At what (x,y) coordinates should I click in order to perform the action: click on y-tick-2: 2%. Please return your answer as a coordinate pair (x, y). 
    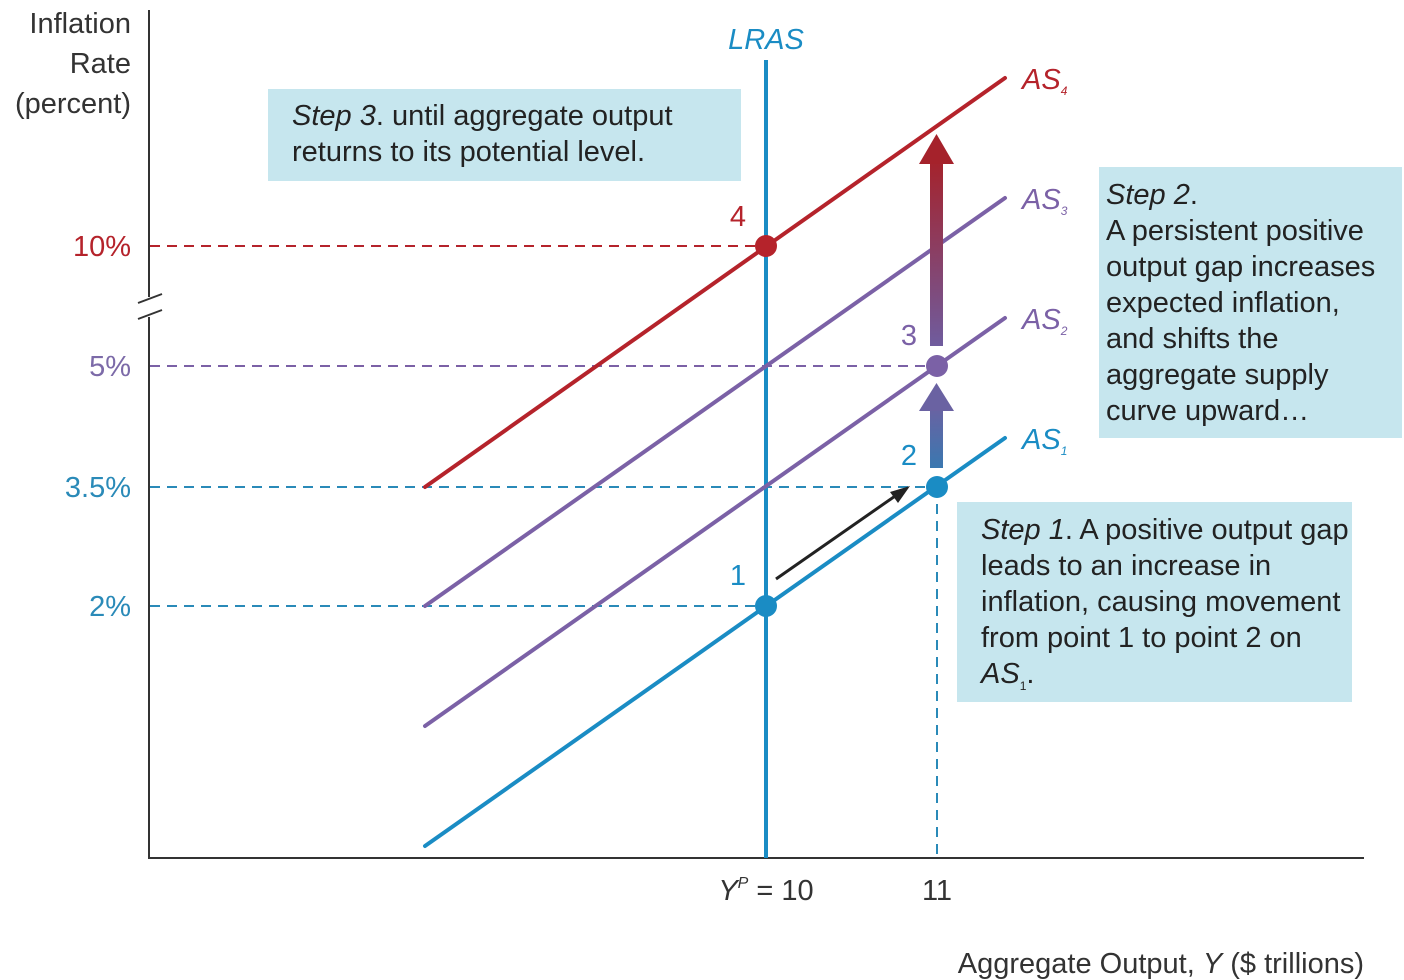
    Looking at the image, I should click on (110, 607).